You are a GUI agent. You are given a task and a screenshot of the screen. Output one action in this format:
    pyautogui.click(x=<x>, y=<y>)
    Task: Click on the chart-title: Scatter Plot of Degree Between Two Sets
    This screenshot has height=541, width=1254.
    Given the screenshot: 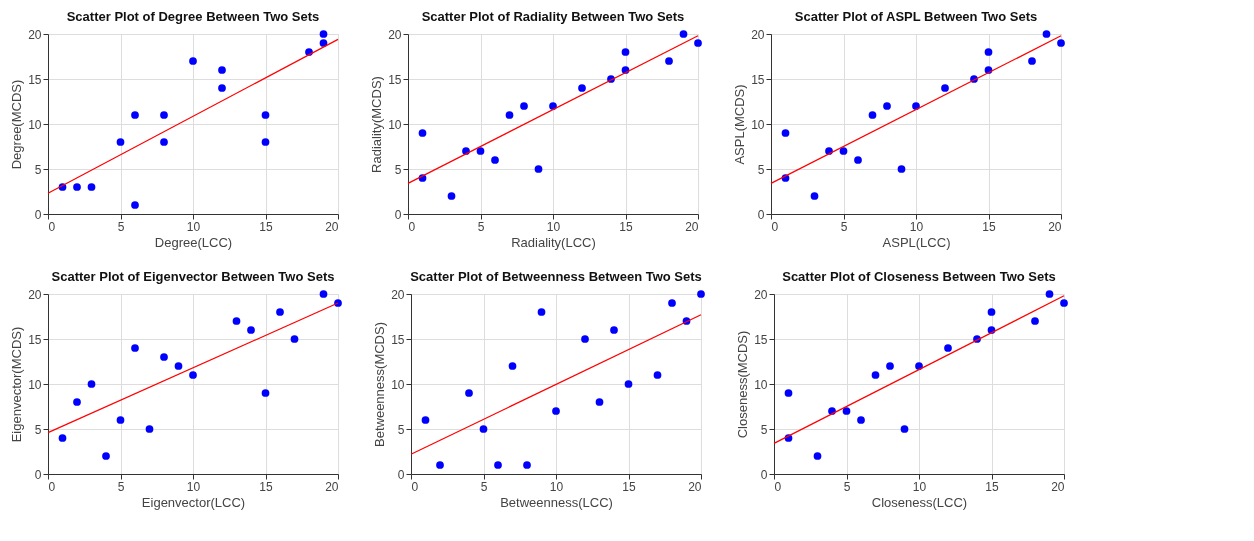 What is the action you would take?
    pyautogui.click(x=193, y=16)
    